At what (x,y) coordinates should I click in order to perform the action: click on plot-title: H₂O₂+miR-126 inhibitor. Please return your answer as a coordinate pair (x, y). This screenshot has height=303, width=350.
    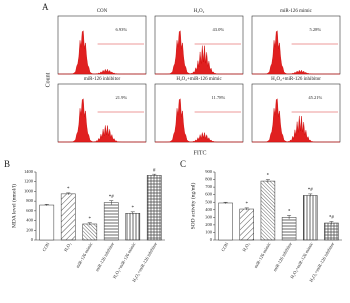
    Looking at the image, I should click on (296, 79).